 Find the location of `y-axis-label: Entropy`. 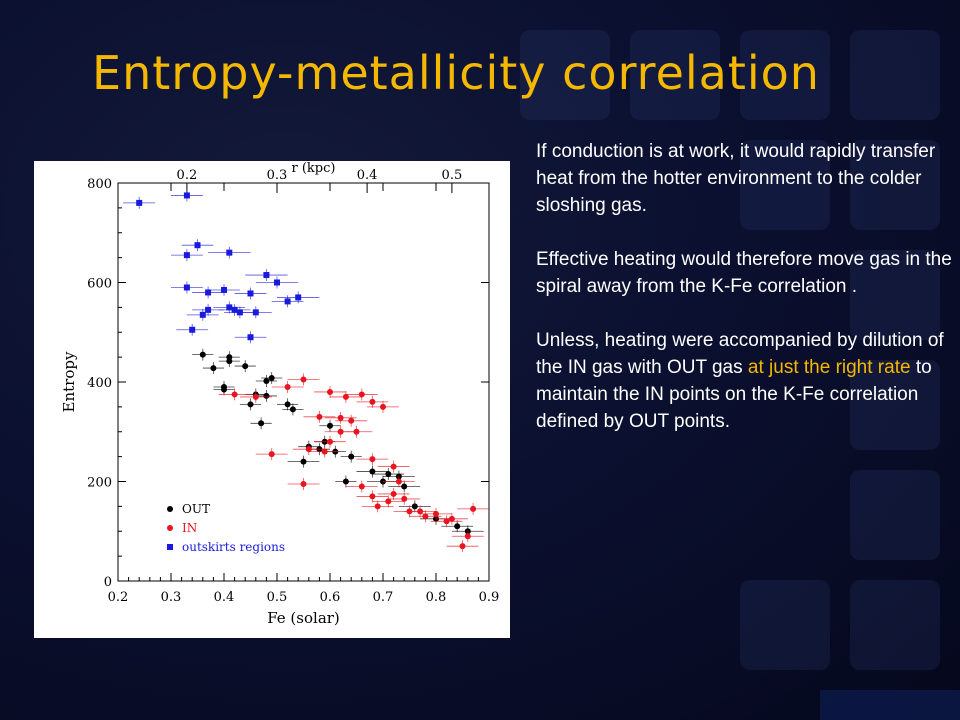

y-axis-label: Entropy is located at coordinates (69, 381).